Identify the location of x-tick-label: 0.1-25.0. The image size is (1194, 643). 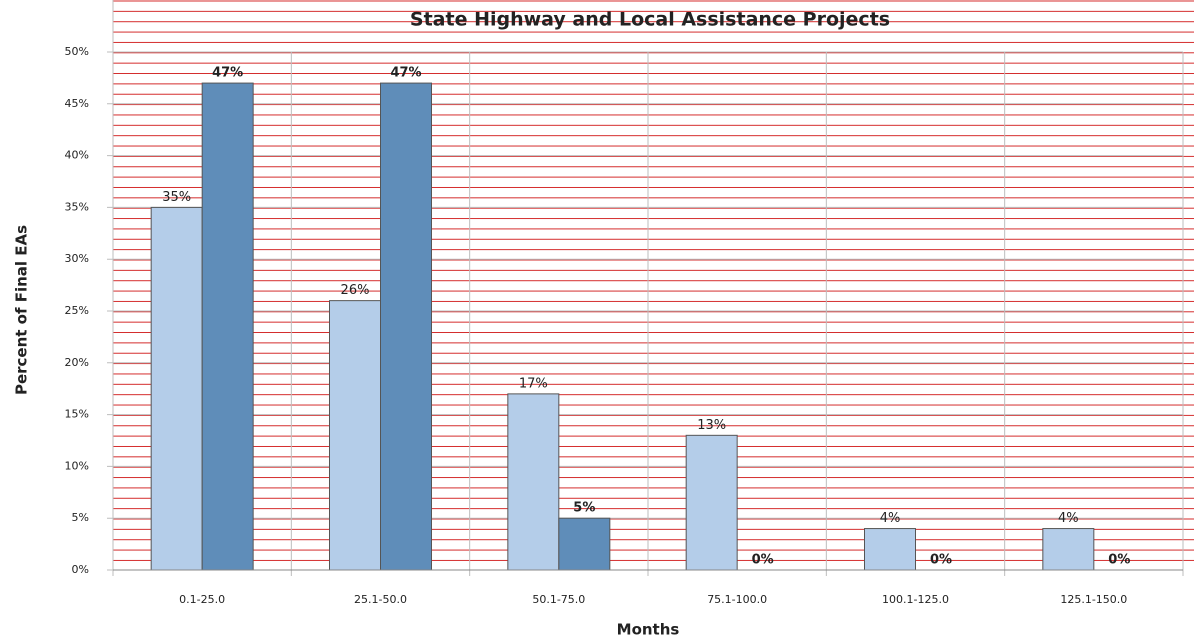
(202, 599).